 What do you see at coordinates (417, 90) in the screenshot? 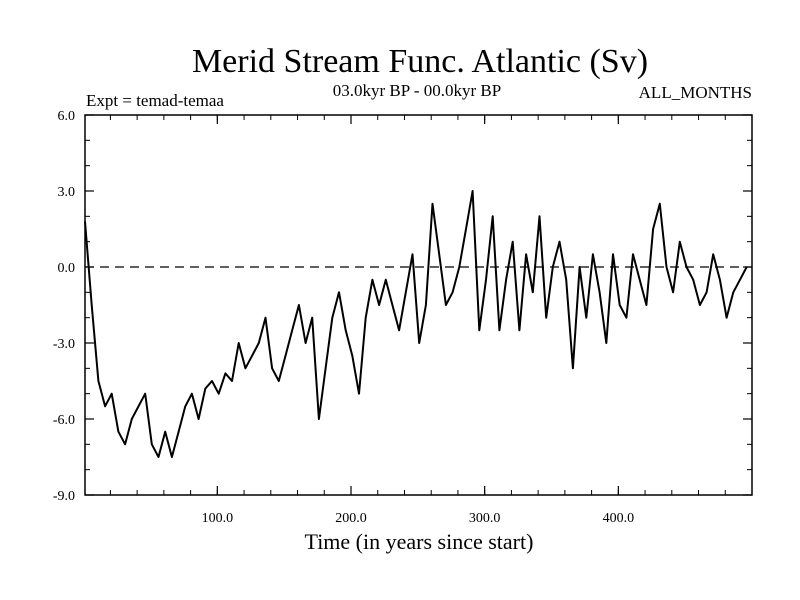
I see `time-range-label: 03.0kyr BP - 00.0kyr BP` at bounding box center [417, 90].